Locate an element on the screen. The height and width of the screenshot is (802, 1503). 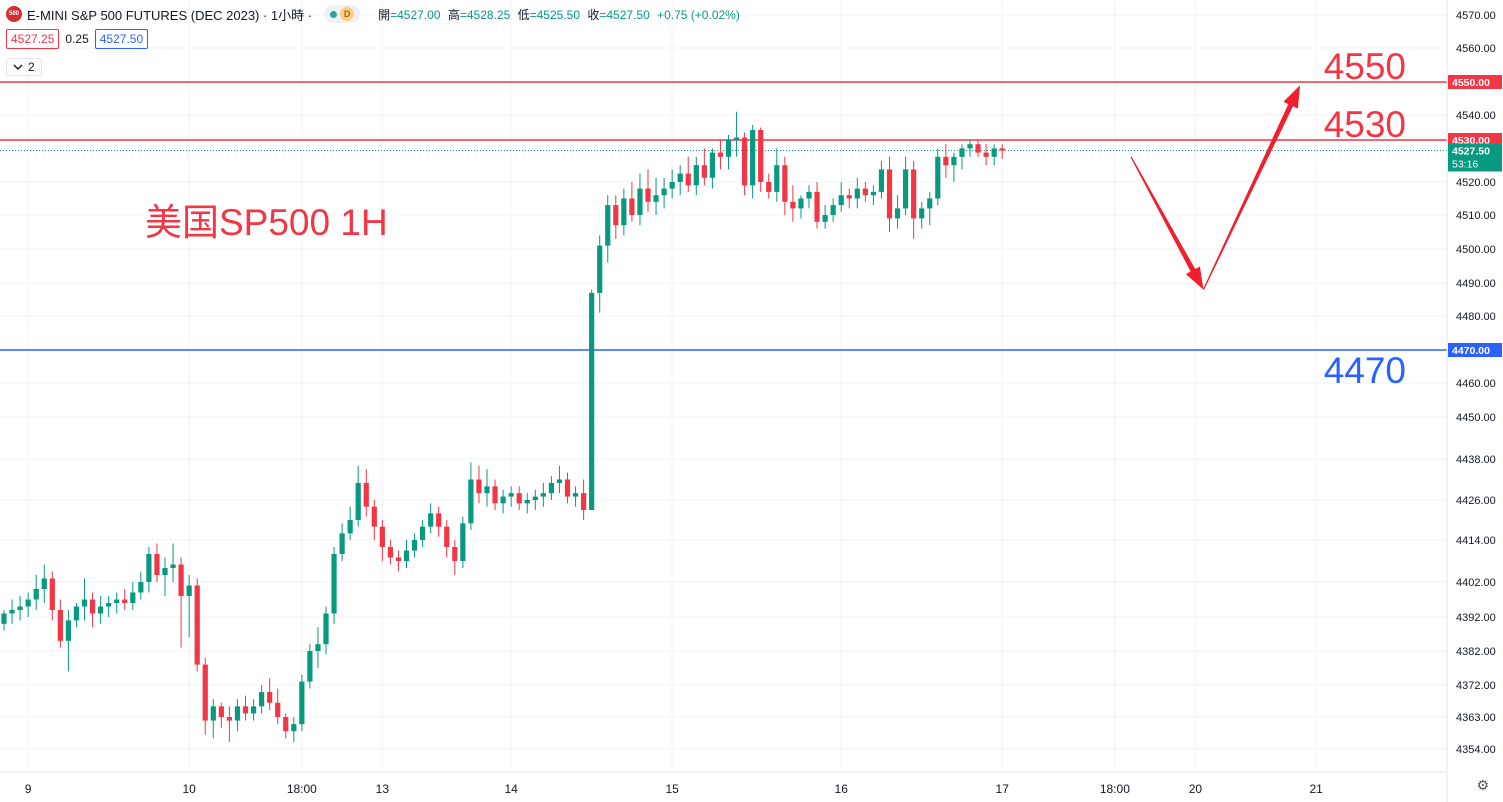
ask-price-button: 4527.50 is located at coordinates (121, 39).